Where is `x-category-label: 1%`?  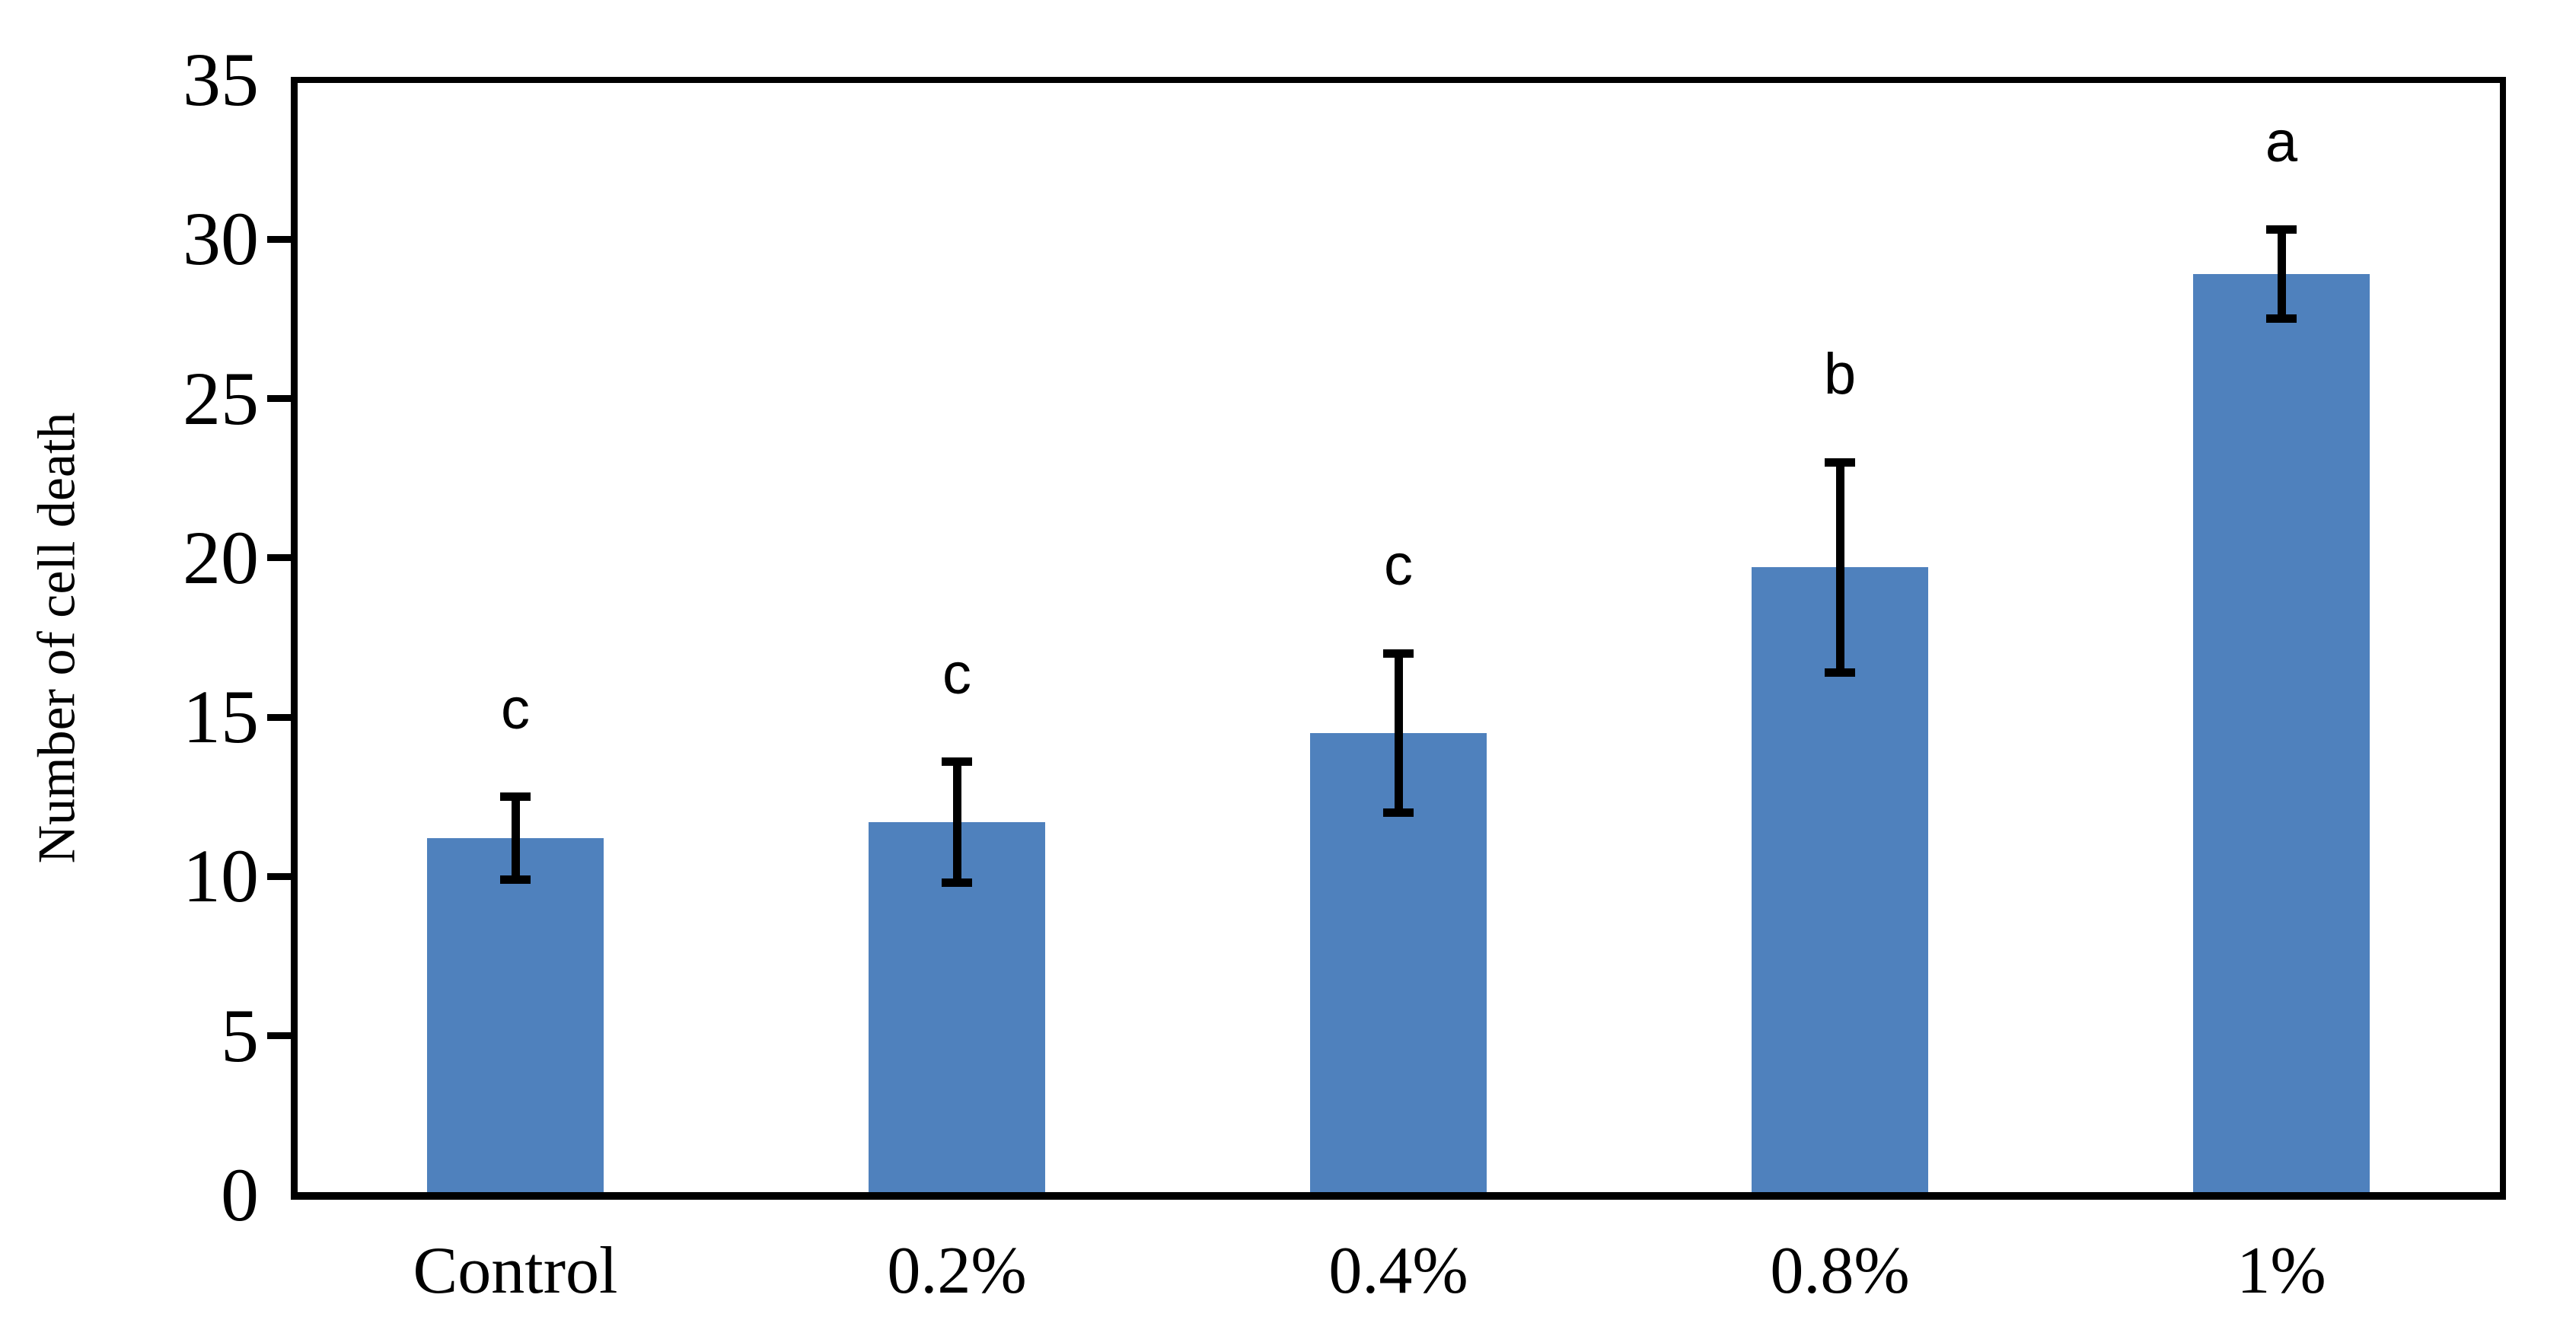 x-category-label: 1% is located at coordinates (2281, 1271).